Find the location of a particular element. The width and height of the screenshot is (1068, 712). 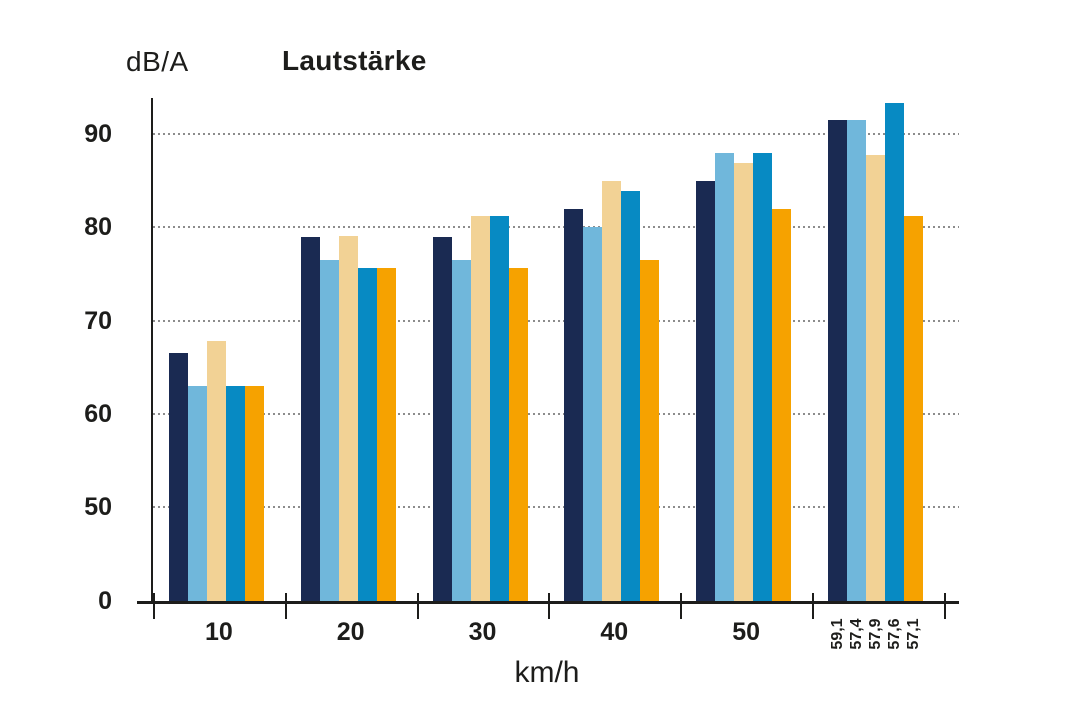

x-tick-label-50: 50 is located at coordinates (746, 632).